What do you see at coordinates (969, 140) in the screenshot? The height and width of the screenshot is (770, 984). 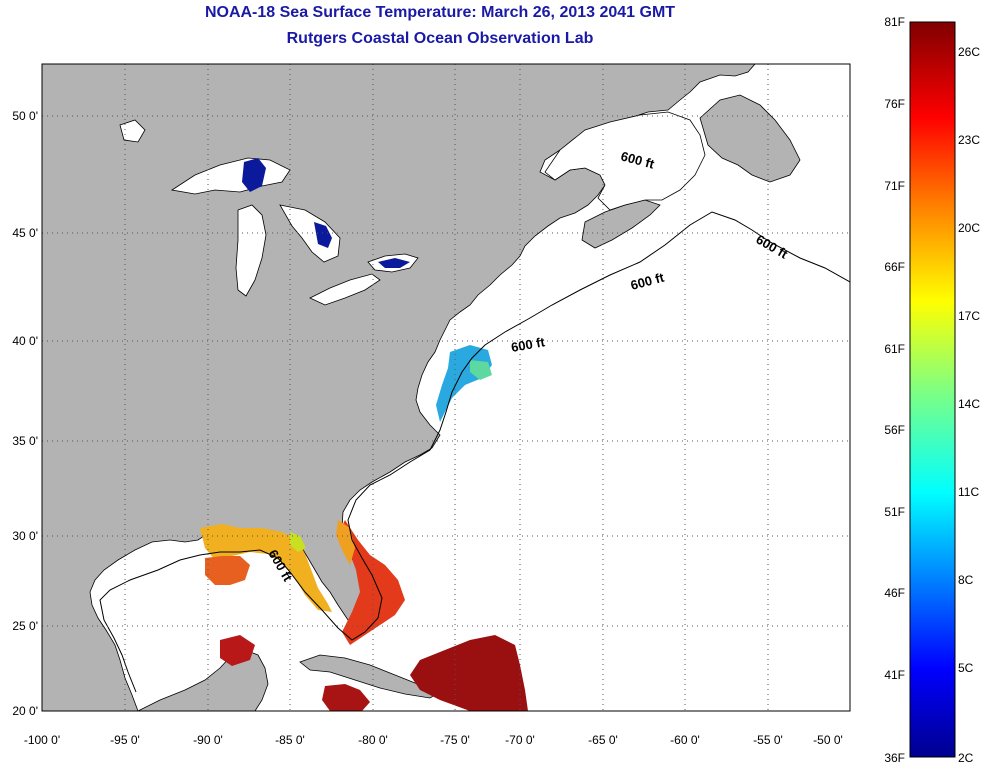 I see `colorbar-c-label: 23C` at bounding box center [969, 140].